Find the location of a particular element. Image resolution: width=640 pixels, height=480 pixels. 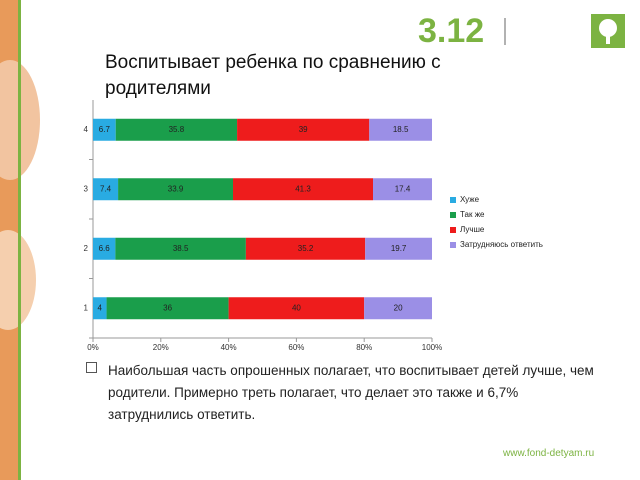

data-label: 7.4 is located at coordinates (106, 188).